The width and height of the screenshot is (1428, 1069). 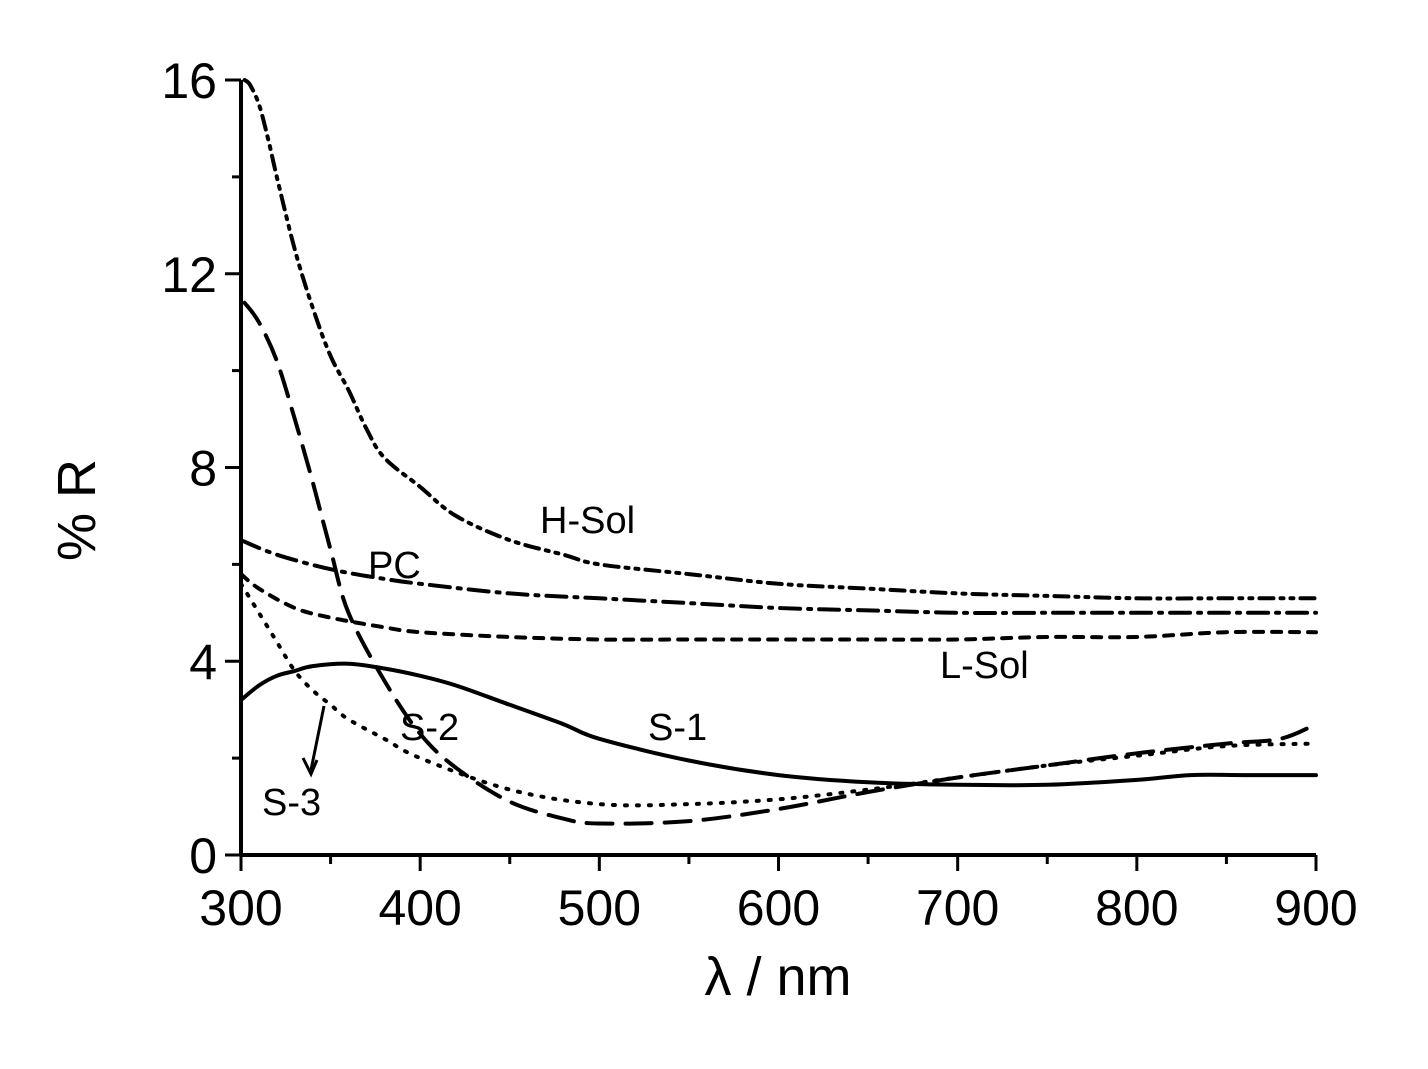 I want to click on x-tick-label: 300, so click(x=240, y=908).